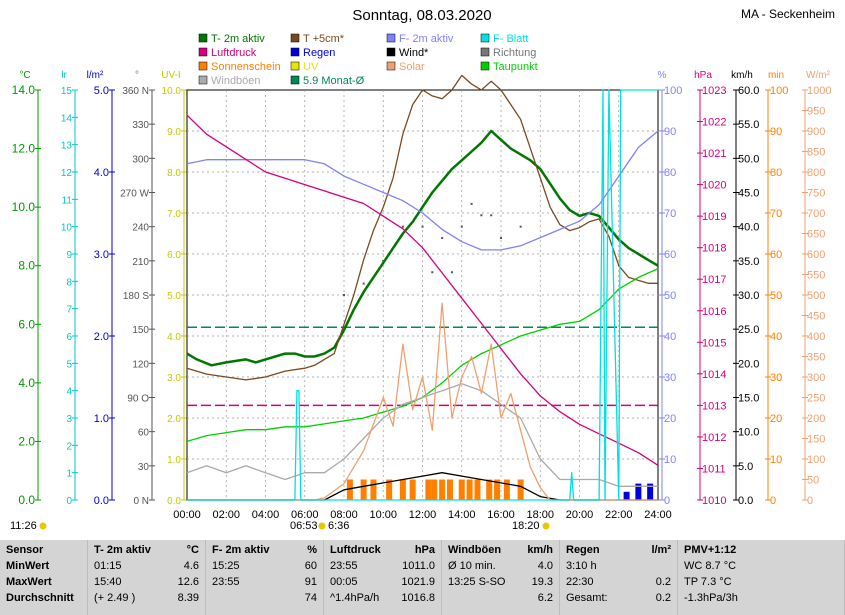 This screenshot has width=845, height=615. What do you see at coordinates (174, 132) in the screenshot?
I see `tick-label: 9.0` at bounding box center [174, 132].